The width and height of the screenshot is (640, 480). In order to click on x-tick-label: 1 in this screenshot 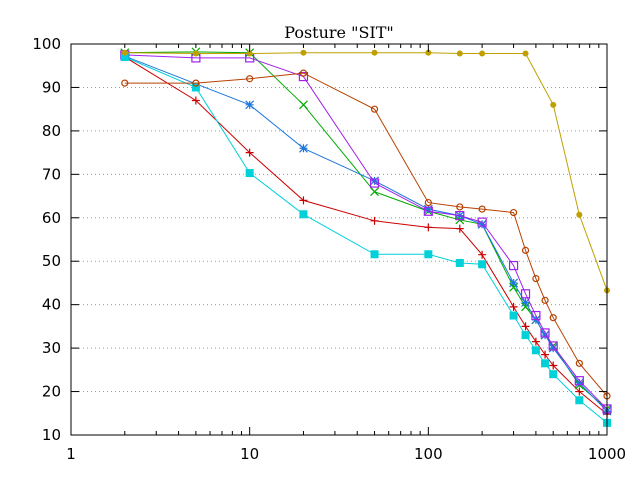, I will do `click(71, 454)`.